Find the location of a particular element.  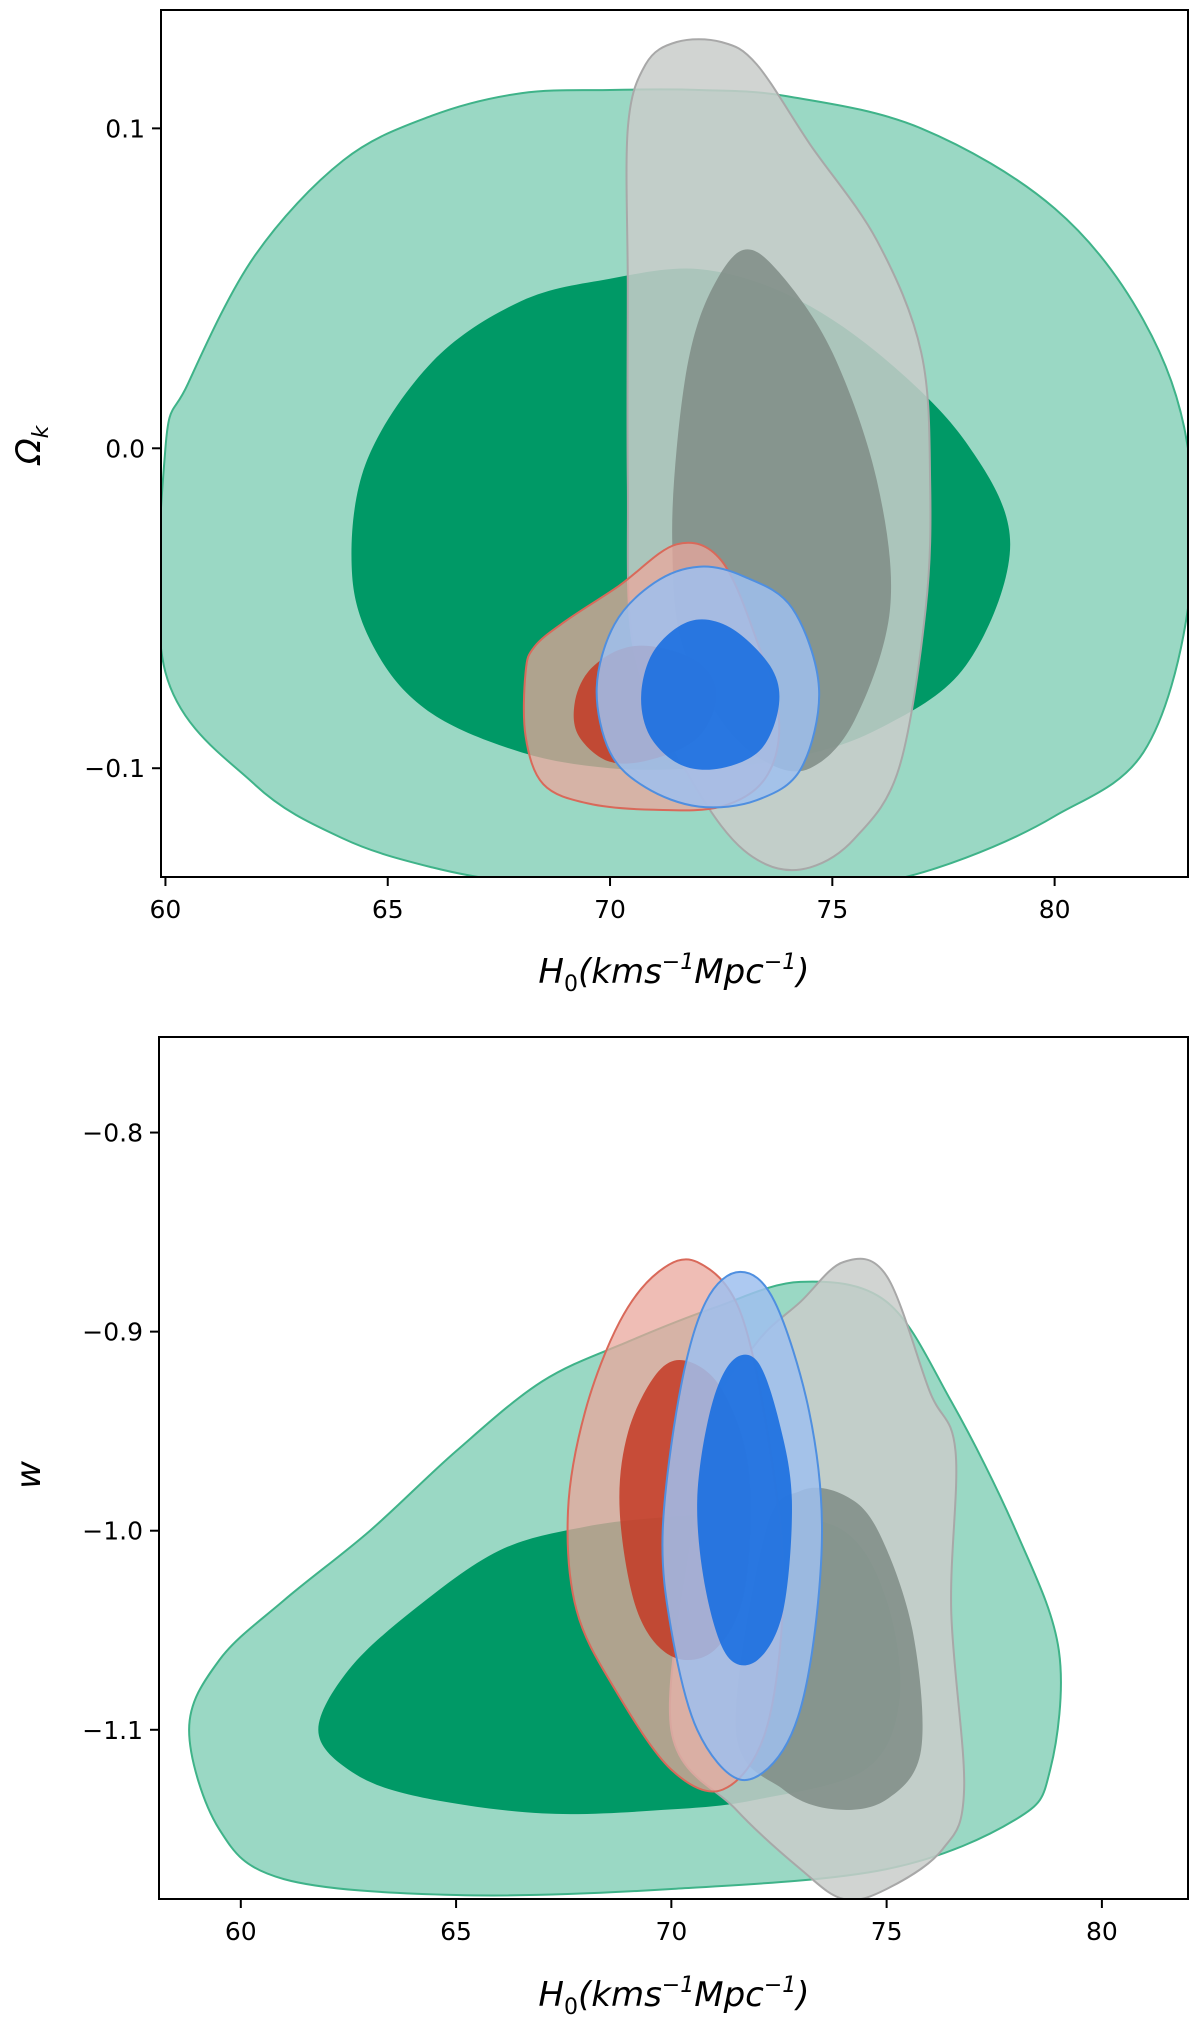

x-axis-label-top: H0(kms−1Mpc−1) is located at coordinates (673, 973).